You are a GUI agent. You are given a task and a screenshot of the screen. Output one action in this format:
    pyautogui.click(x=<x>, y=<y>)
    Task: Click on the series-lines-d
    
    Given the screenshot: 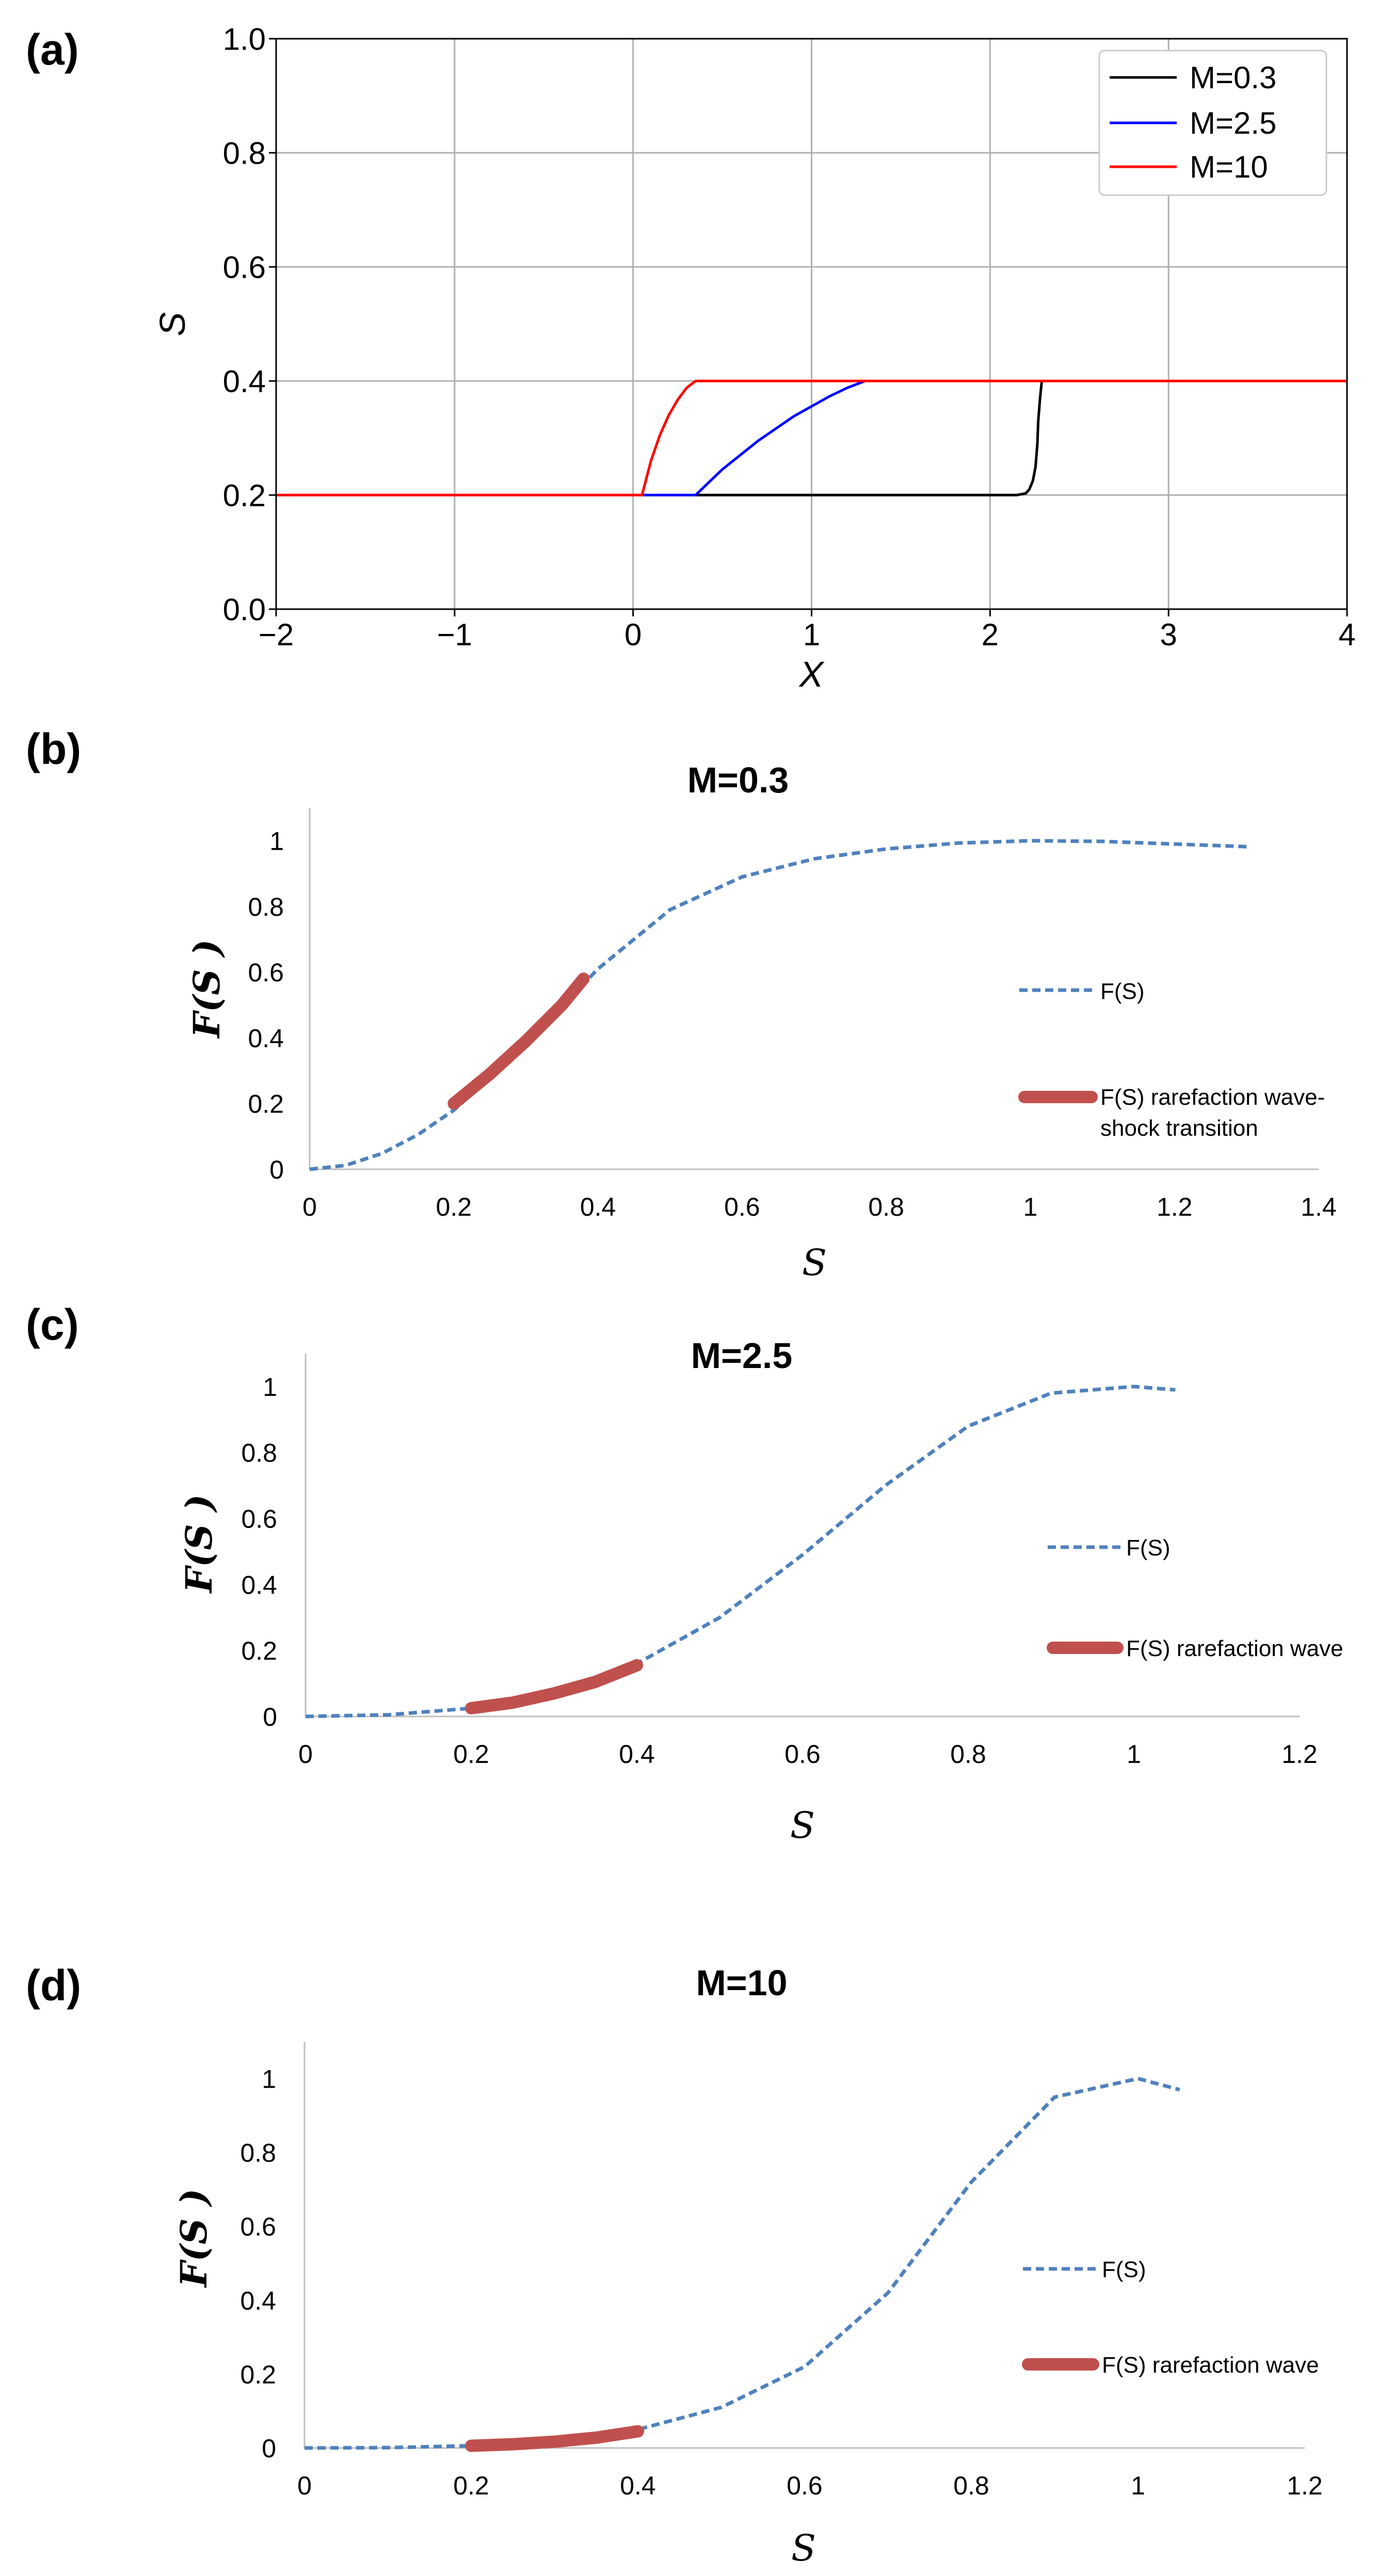 What is the action you would take?
    pyautogui.click(x=742, y=2264)
    